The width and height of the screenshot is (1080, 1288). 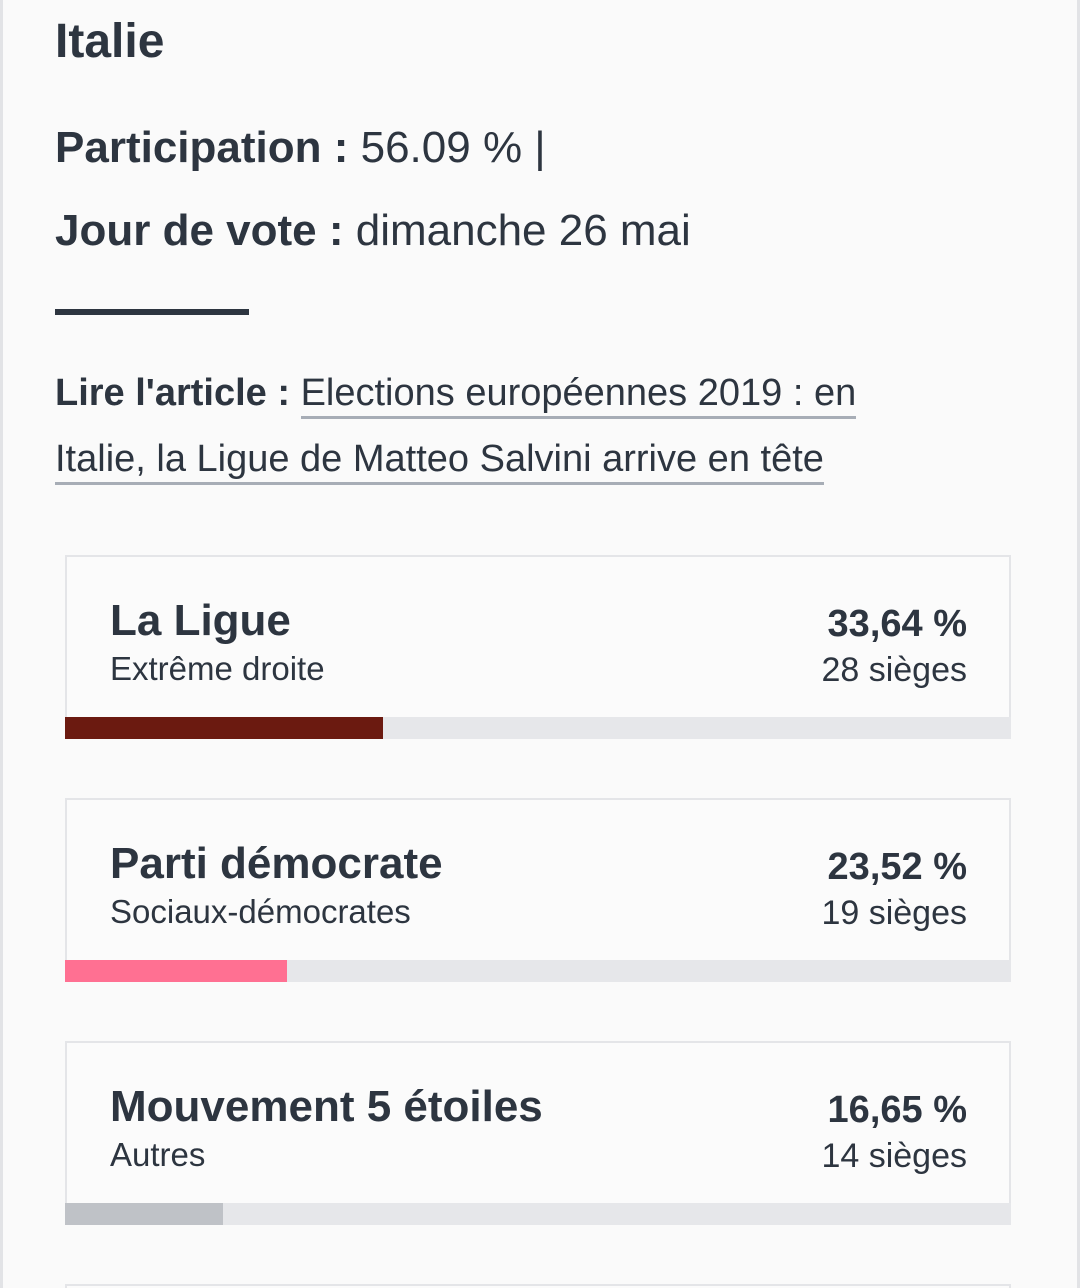 I want to click on vote-day-label: Jour de vote :, so click(x=199, y=230).